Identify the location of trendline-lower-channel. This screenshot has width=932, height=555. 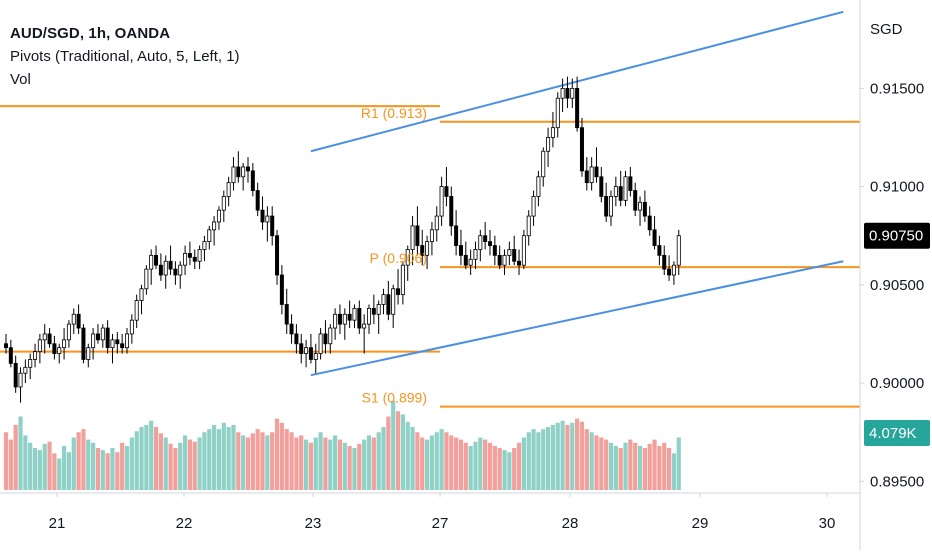
(577, 318).